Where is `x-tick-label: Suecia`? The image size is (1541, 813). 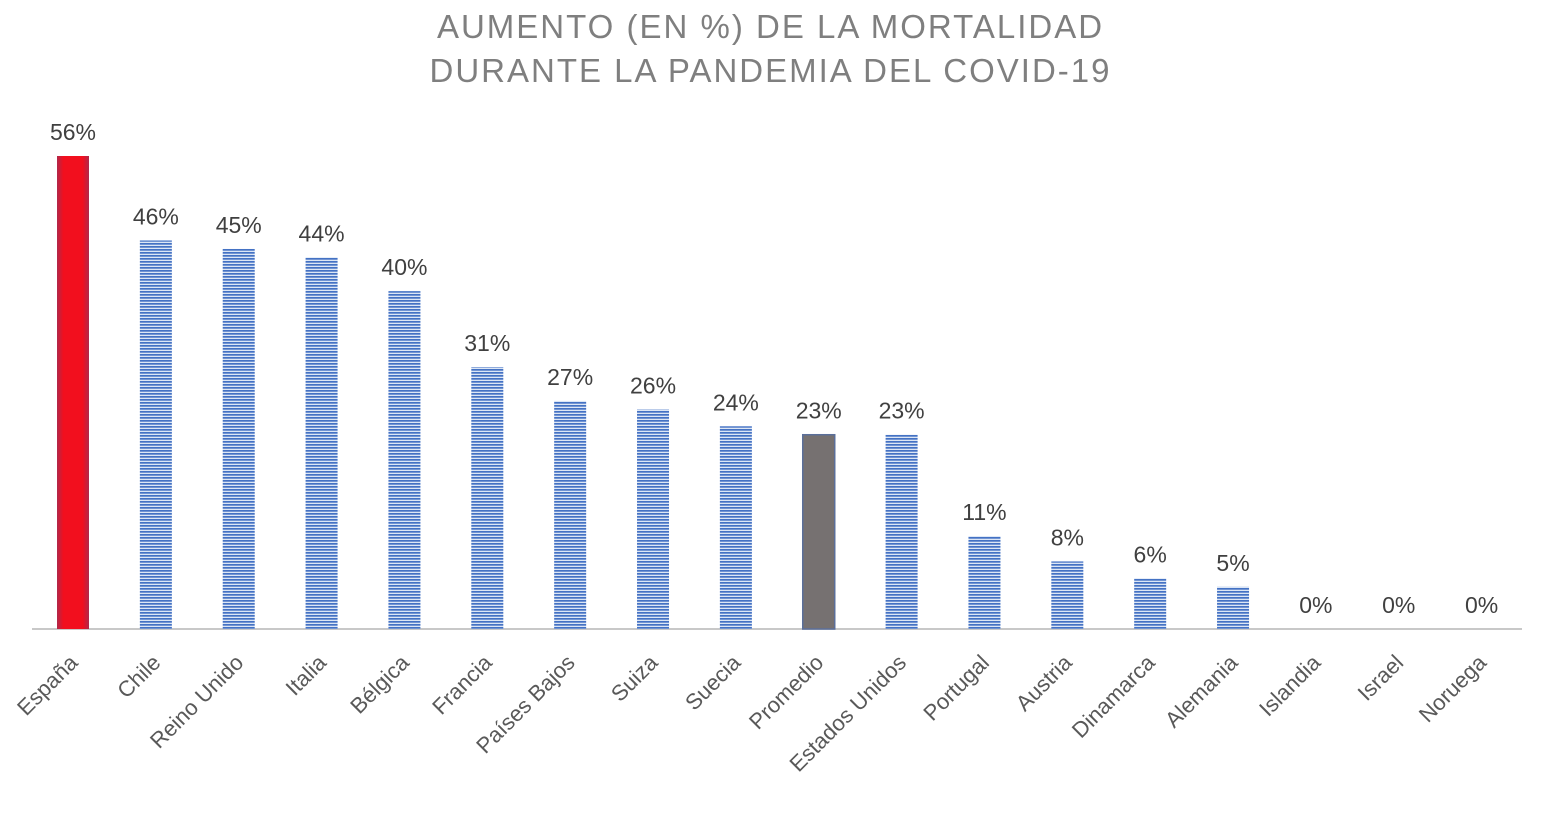 x-tick-label: Suecia is located at coordinates (713, 682).